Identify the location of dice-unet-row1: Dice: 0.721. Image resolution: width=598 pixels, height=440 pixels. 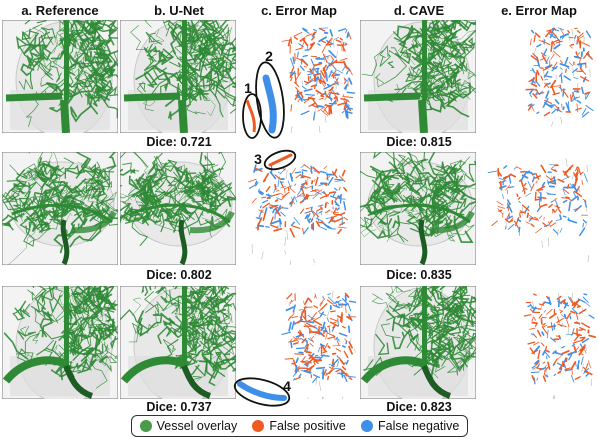
(179, 142).